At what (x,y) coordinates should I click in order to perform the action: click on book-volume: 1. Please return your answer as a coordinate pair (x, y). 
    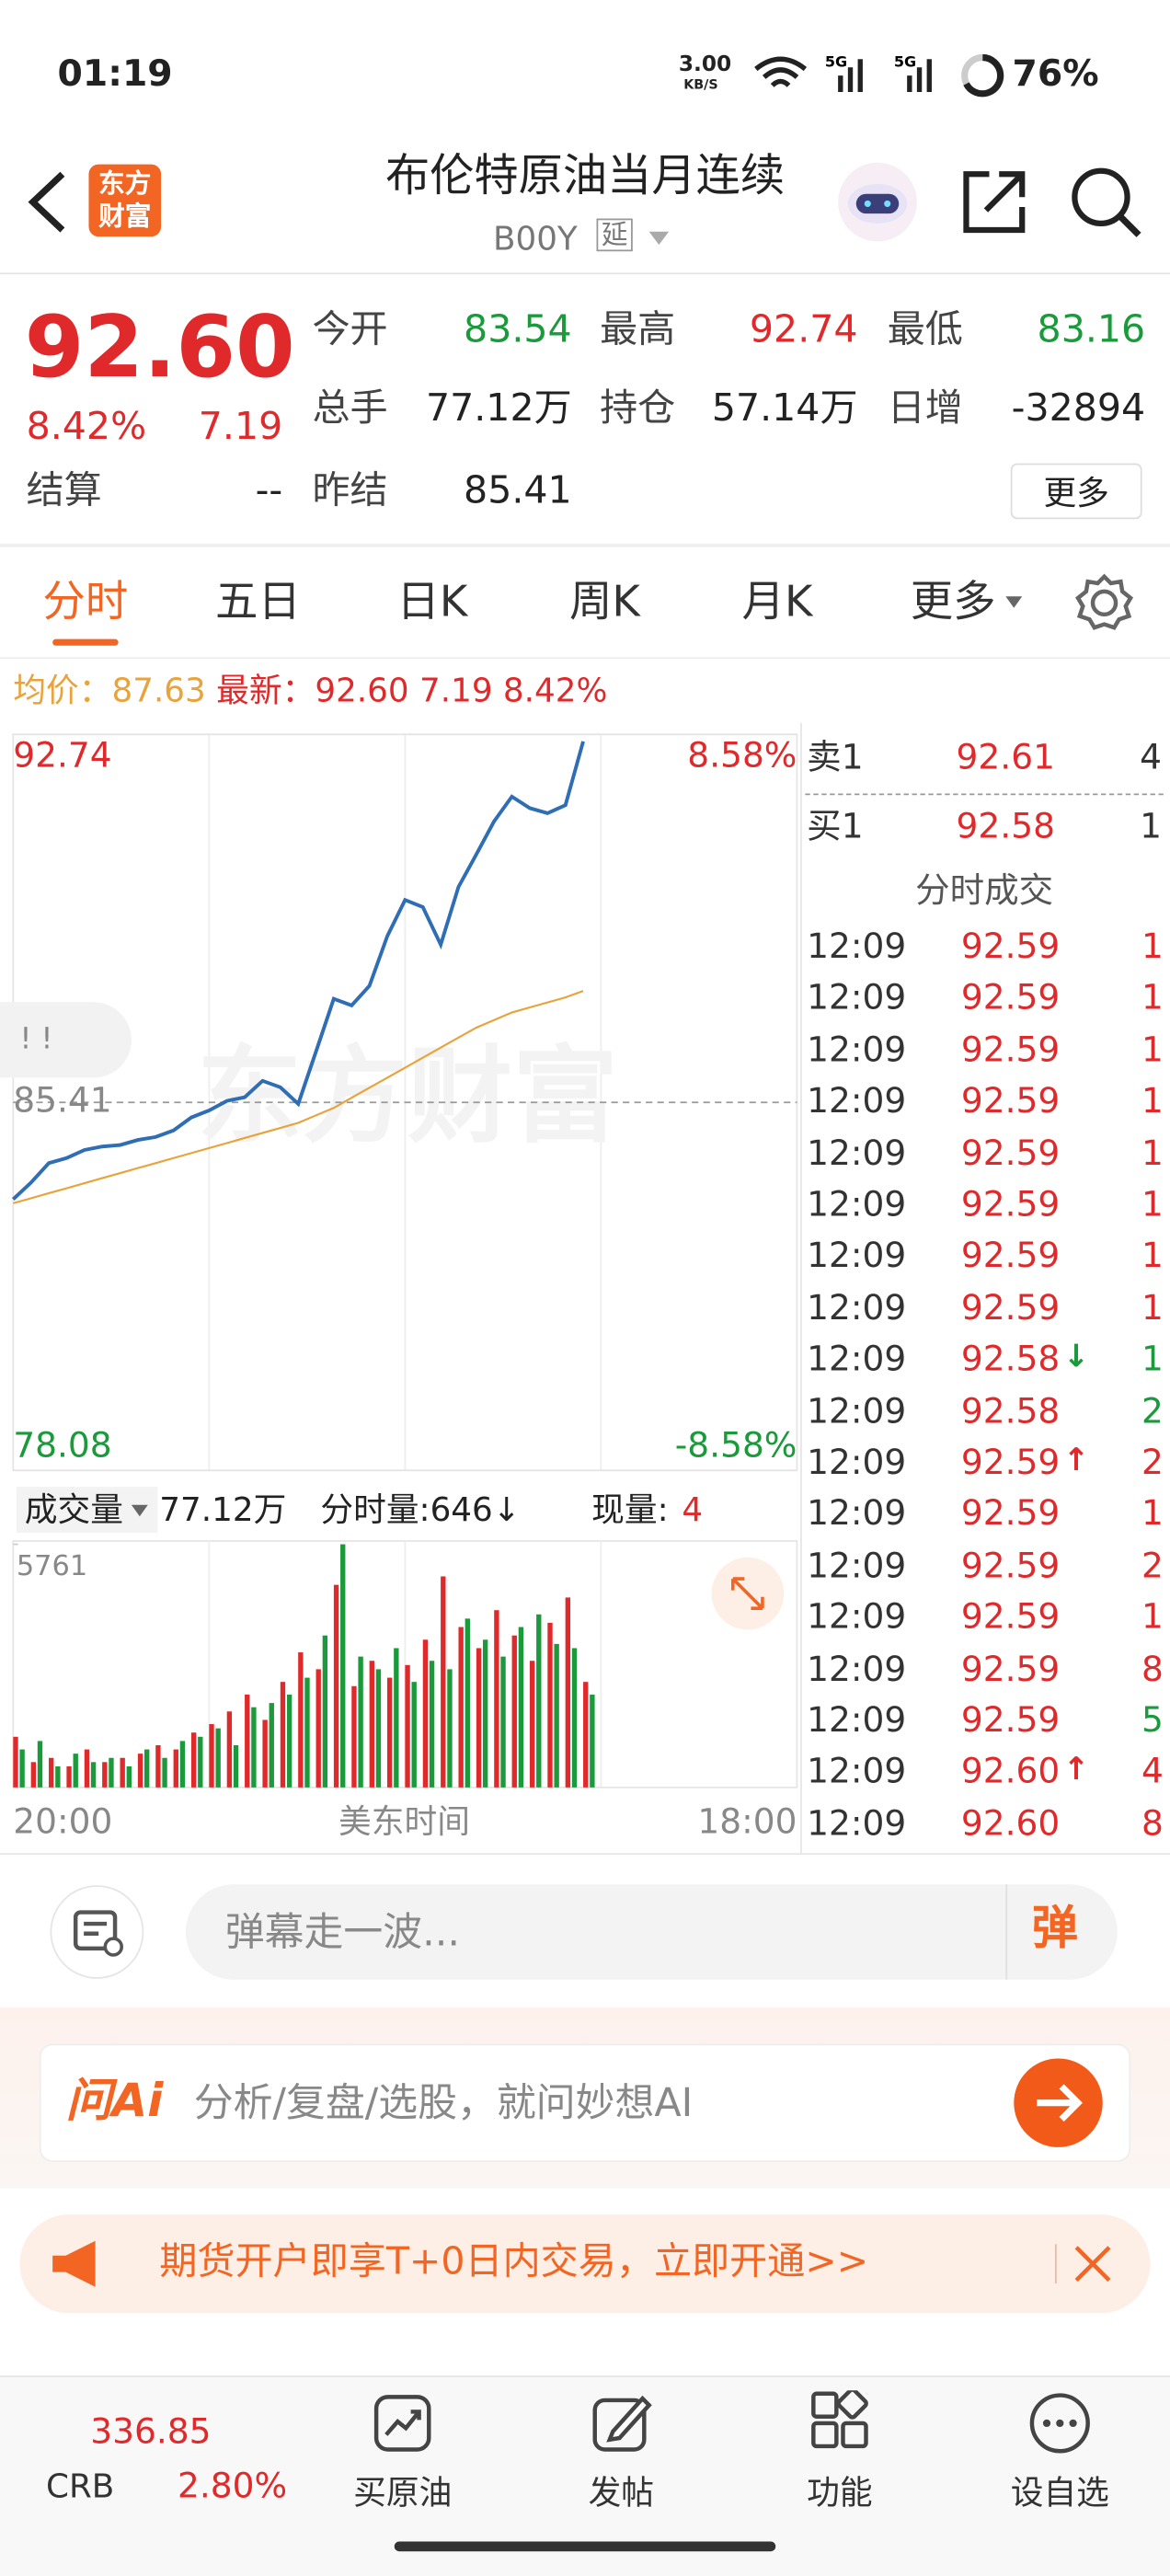
    Looking at the image, I should click on (1151, 826).